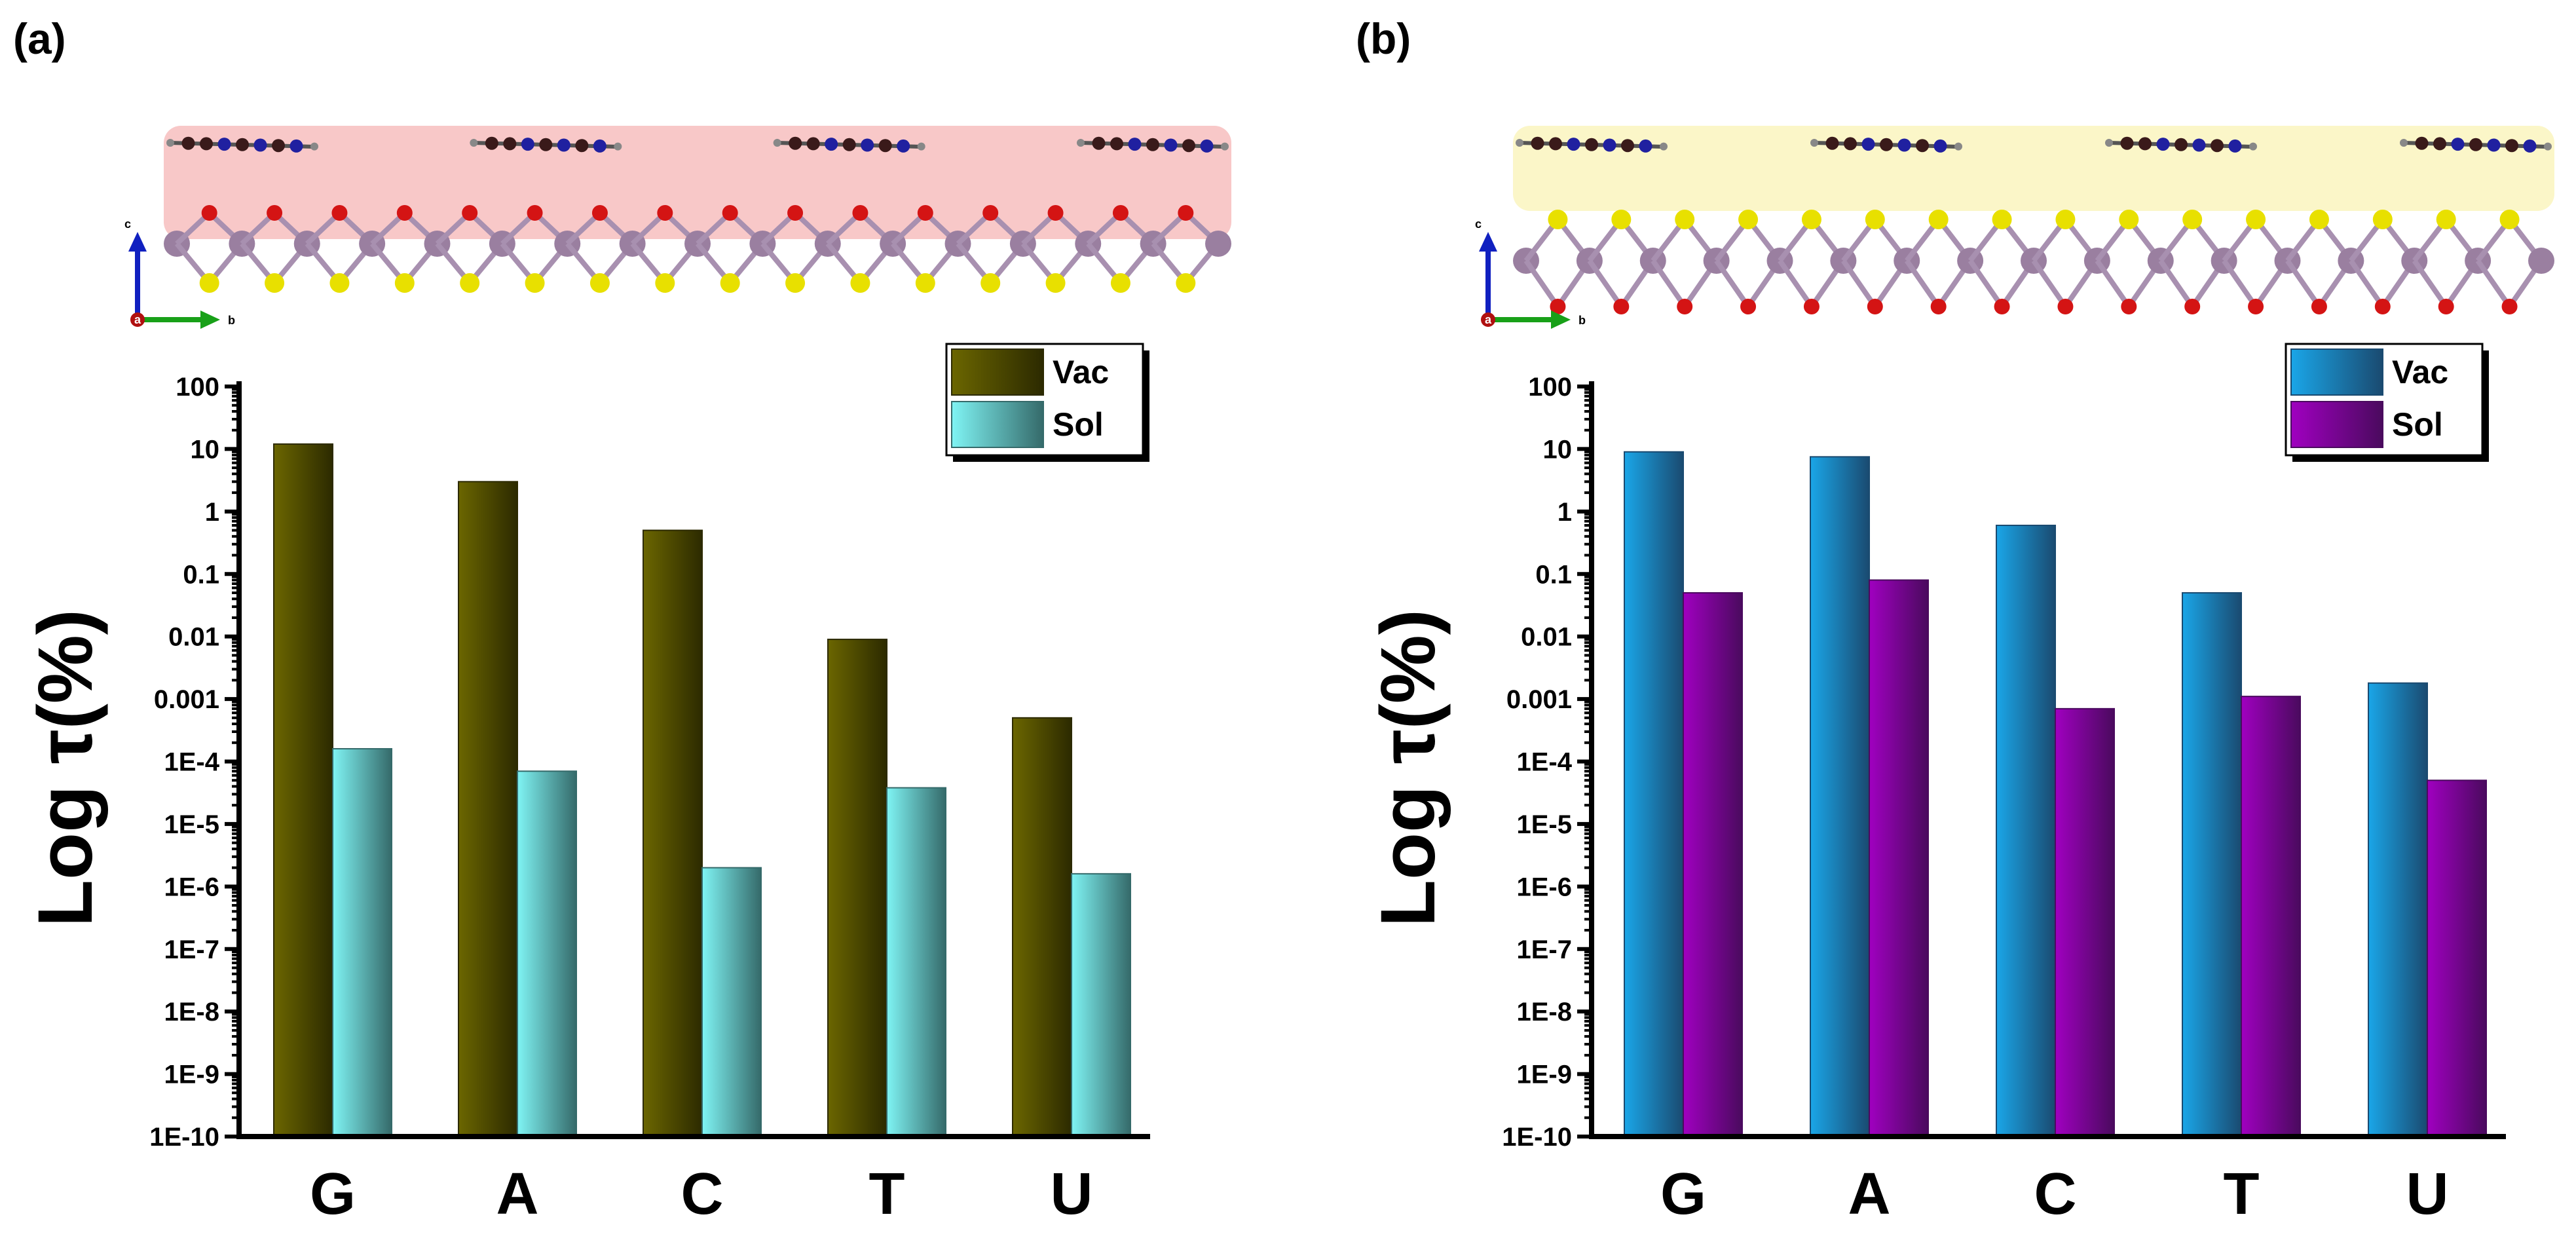  I want to click on axis-letter-b: b, so click(1582, 320).